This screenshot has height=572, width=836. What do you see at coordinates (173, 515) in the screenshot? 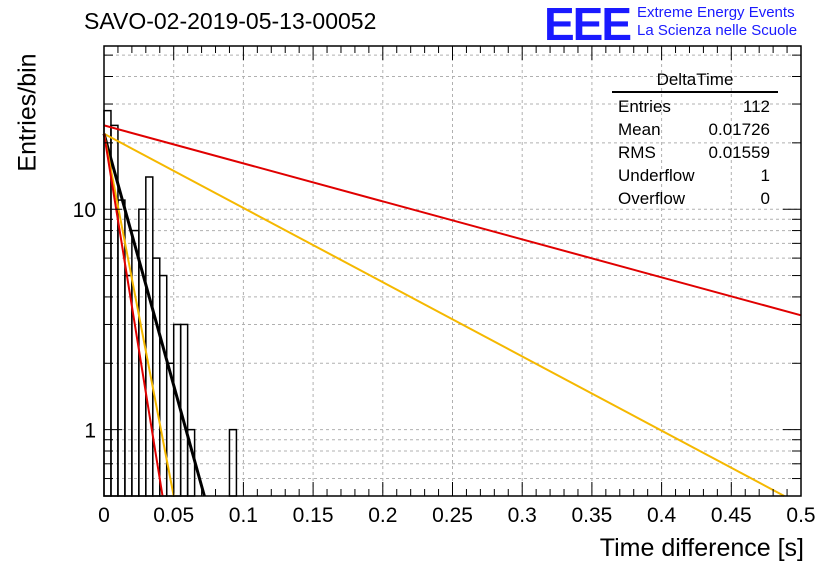
I see `x-tick-label: 0.05` at bounding box center [173, 515].